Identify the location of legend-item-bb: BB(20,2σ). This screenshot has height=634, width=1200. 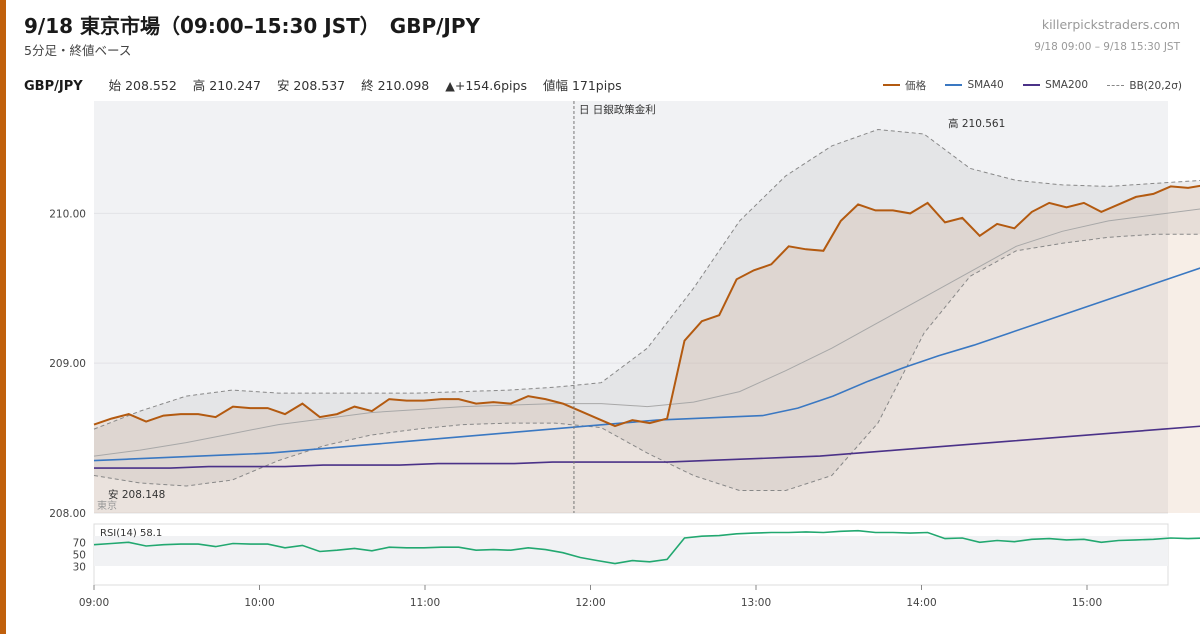
(1144, 86).